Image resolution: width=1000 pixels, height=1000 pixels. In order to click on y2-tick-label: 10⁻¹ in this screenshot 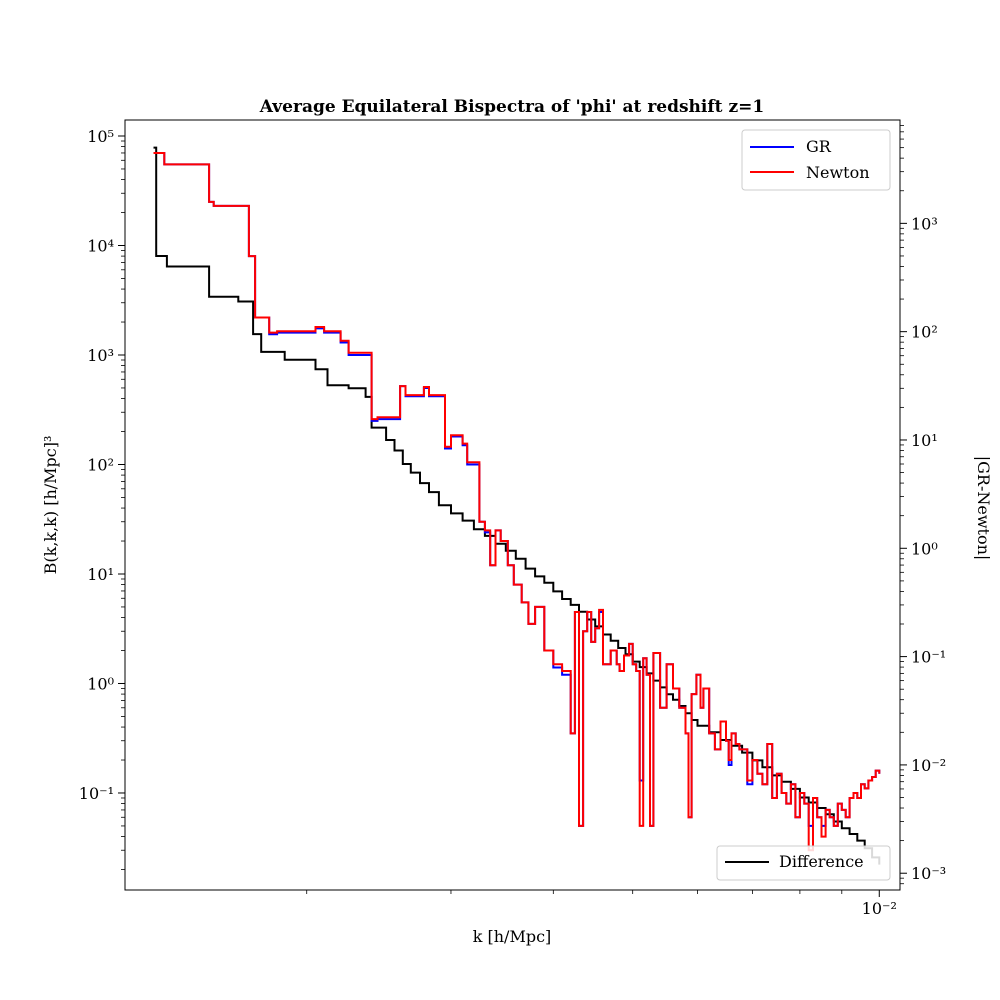, I will do `click(928, 657)`.